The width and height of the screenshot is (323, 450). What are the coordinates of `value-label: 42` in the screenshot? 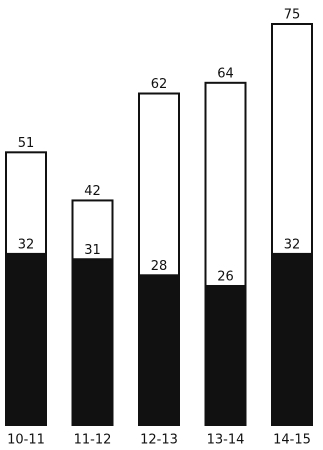 It's located at (92, 191).